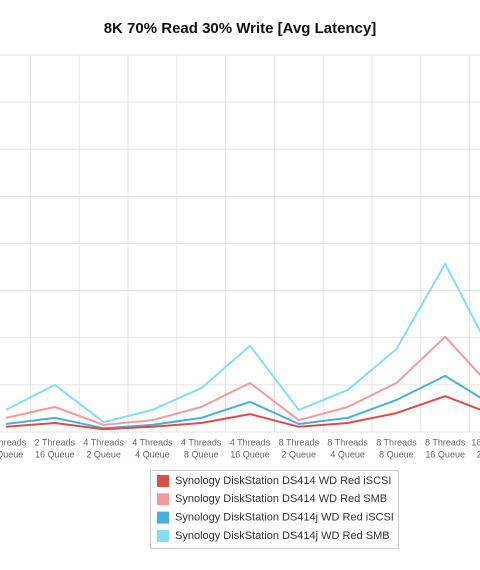 The image size is (480, 570). I want to click on legend-label: Synology DiskStation DS414j WD Red SMB, so click(282, 536).